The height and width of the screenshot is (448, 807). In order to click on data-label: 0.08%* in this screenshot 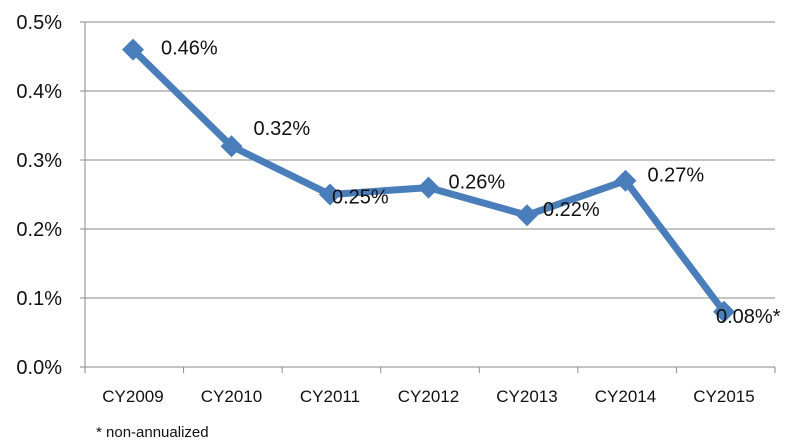, I will do `click(748, 317)`.